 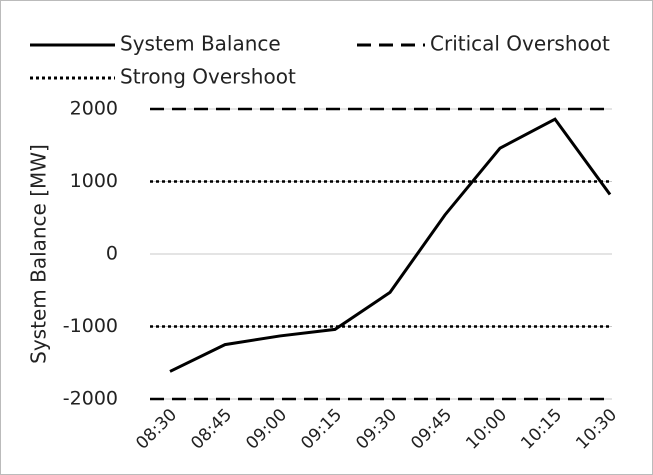 I want to click on legend-label: System Balance, so click(x=200, y=44).